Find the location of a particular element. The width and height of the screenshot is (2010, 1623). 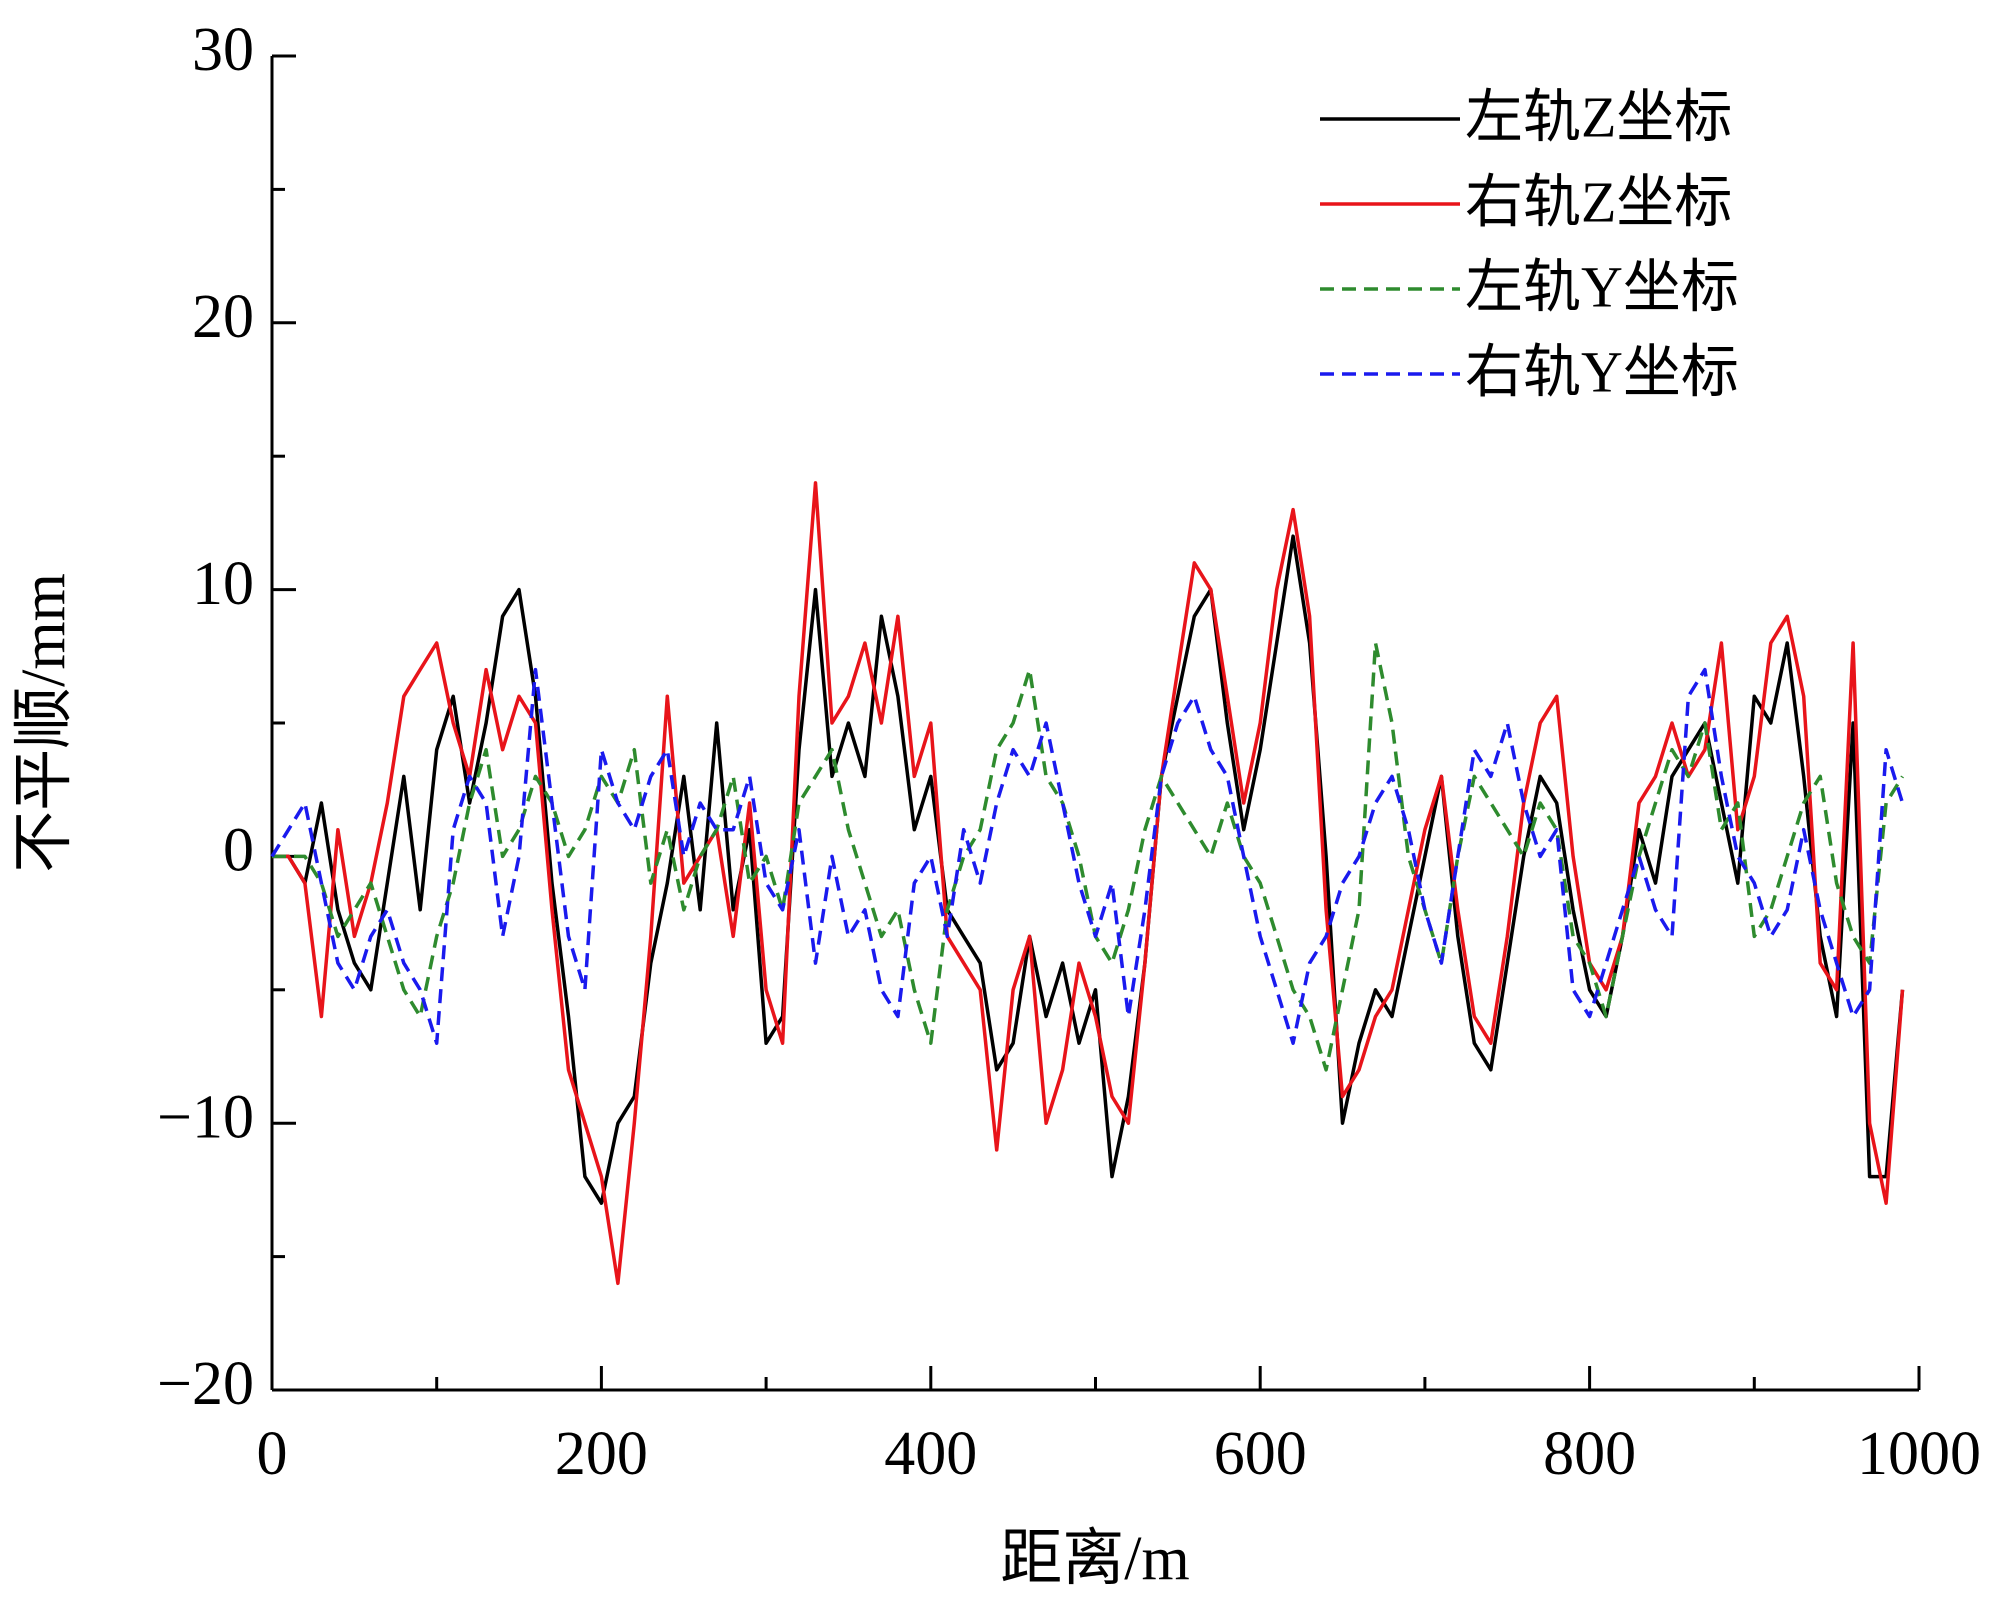

x-axis-title: 距离/m is located at coordinates (1094, 1559).